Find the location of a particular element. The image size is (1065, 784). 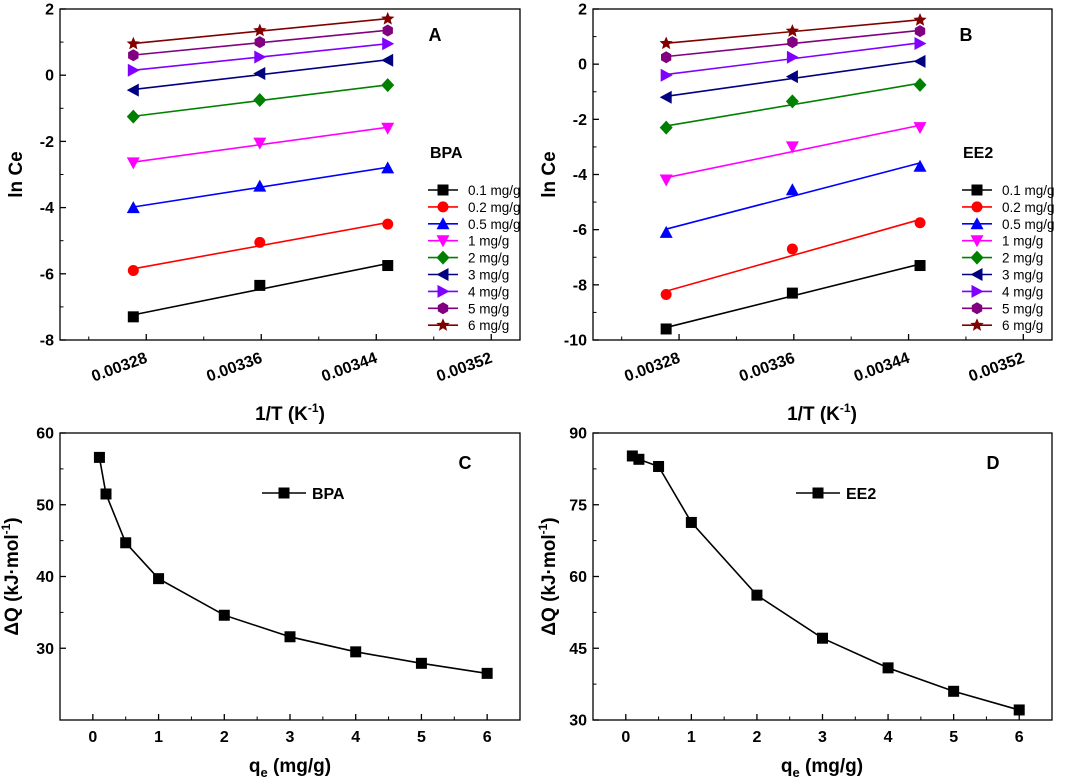

panel-label: A is located at coordinates (435, 35).